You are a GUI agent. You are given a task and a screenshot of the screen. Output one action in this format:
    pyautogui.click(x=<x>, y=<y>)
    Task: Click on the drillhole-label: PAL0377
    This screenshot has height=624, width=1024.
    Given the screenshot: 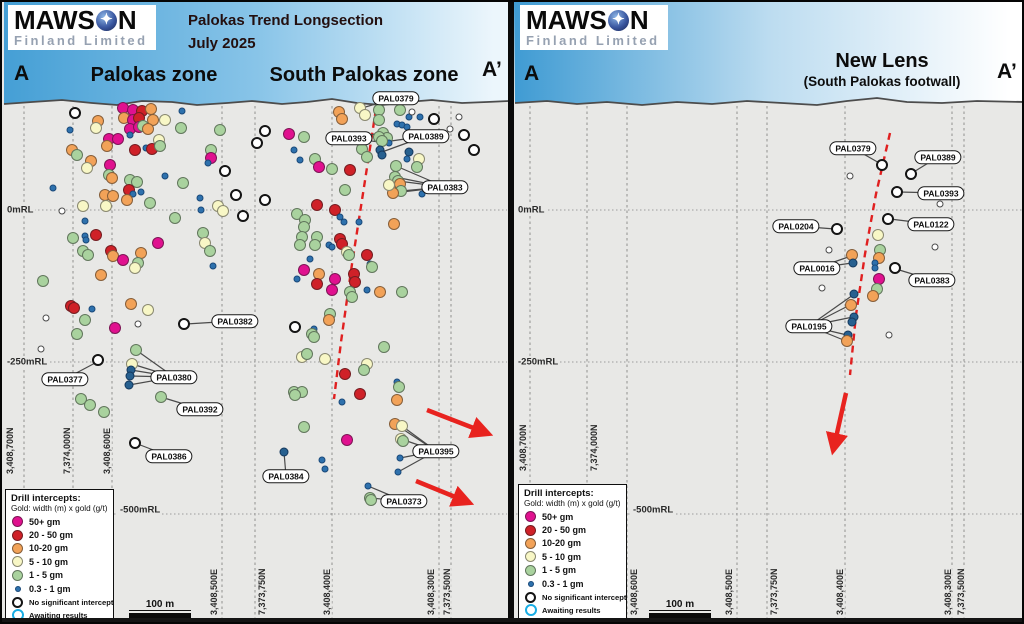 What is the action you would take?
    pyautogui.click(x=65, y=379)
    